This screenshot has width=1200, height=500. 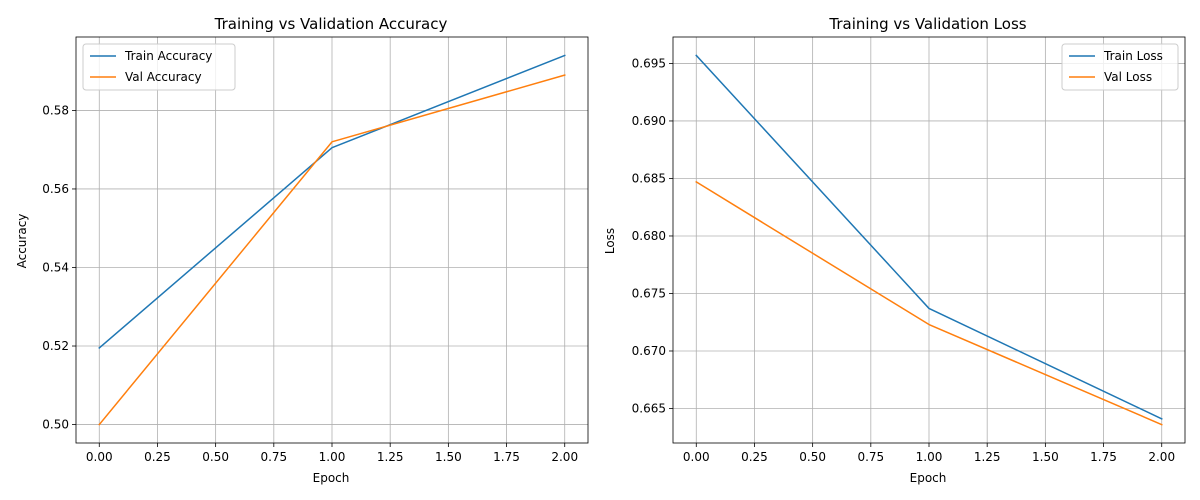 What do you see at coordinates (448, 457) in the screenshot?
I see `accuracy-xtick-label: 1.50` at bounding box center [448, 457].